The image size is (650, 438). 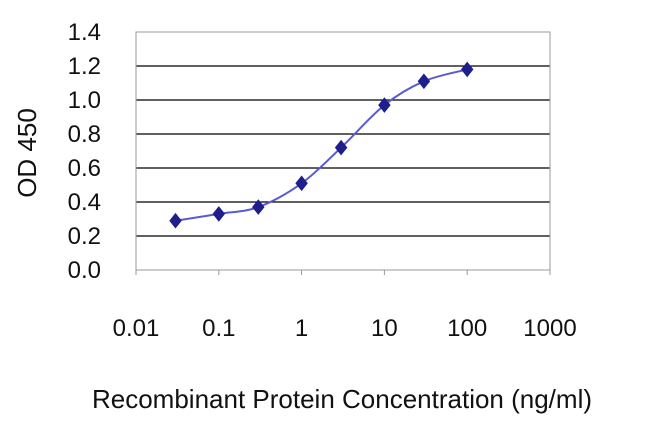 I want to click on y-tick-labels: 0.0 0.2 0.4 0.6 0.8 1.0 1.2 1.4, so click(x=84, y=151).